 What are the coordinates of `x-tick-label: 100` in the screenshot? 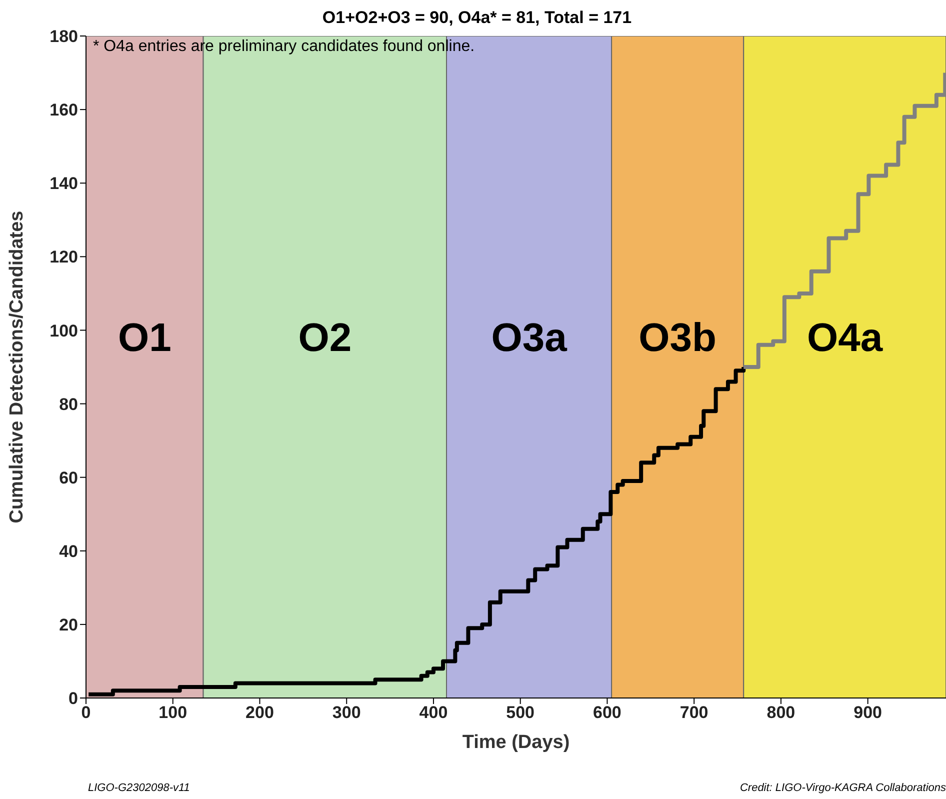 It's located at (173, 712).